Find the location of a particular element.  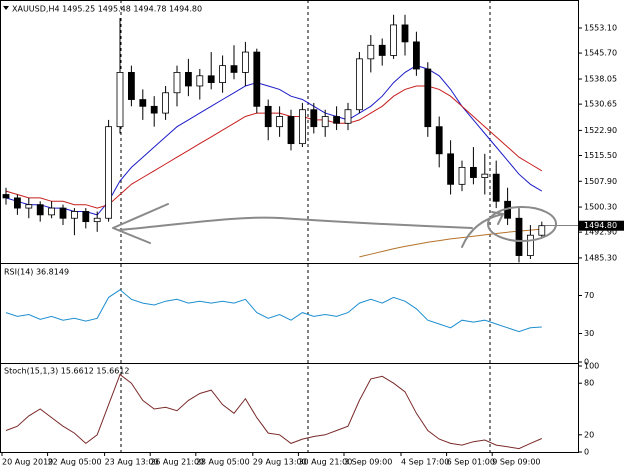

panel-title: RSI(14) 36.8149 is located at coordinates (36, 272).